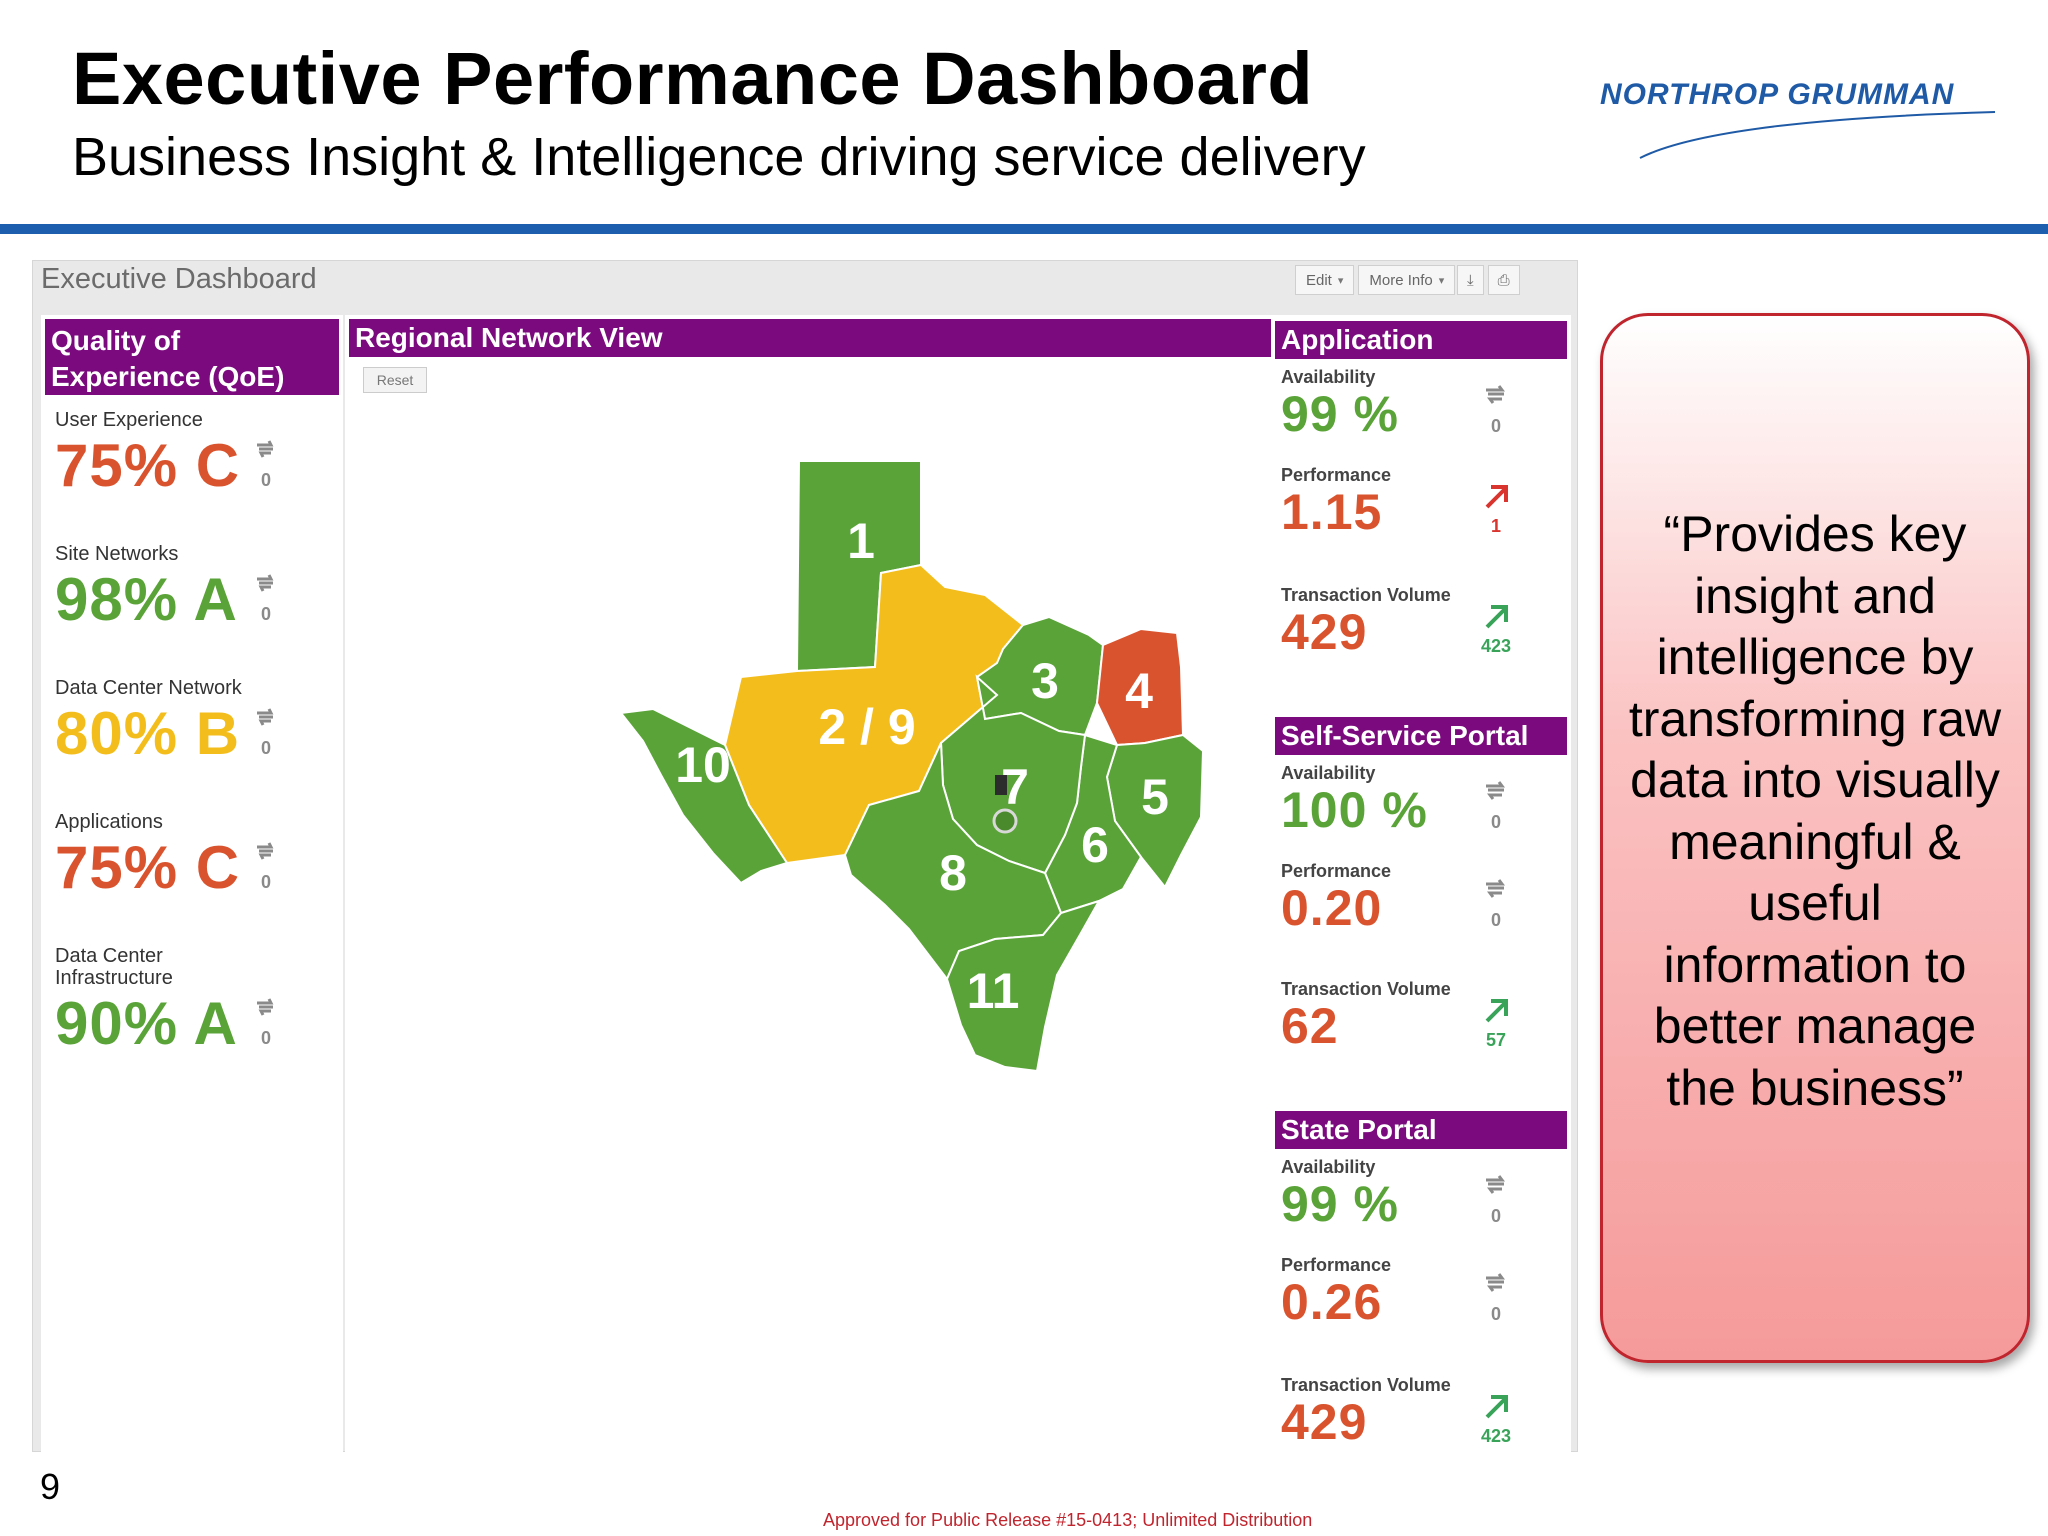  Describe the element at coordinates (1310, 1026) in the screenshot. I see `metric-value: 62` at that location.